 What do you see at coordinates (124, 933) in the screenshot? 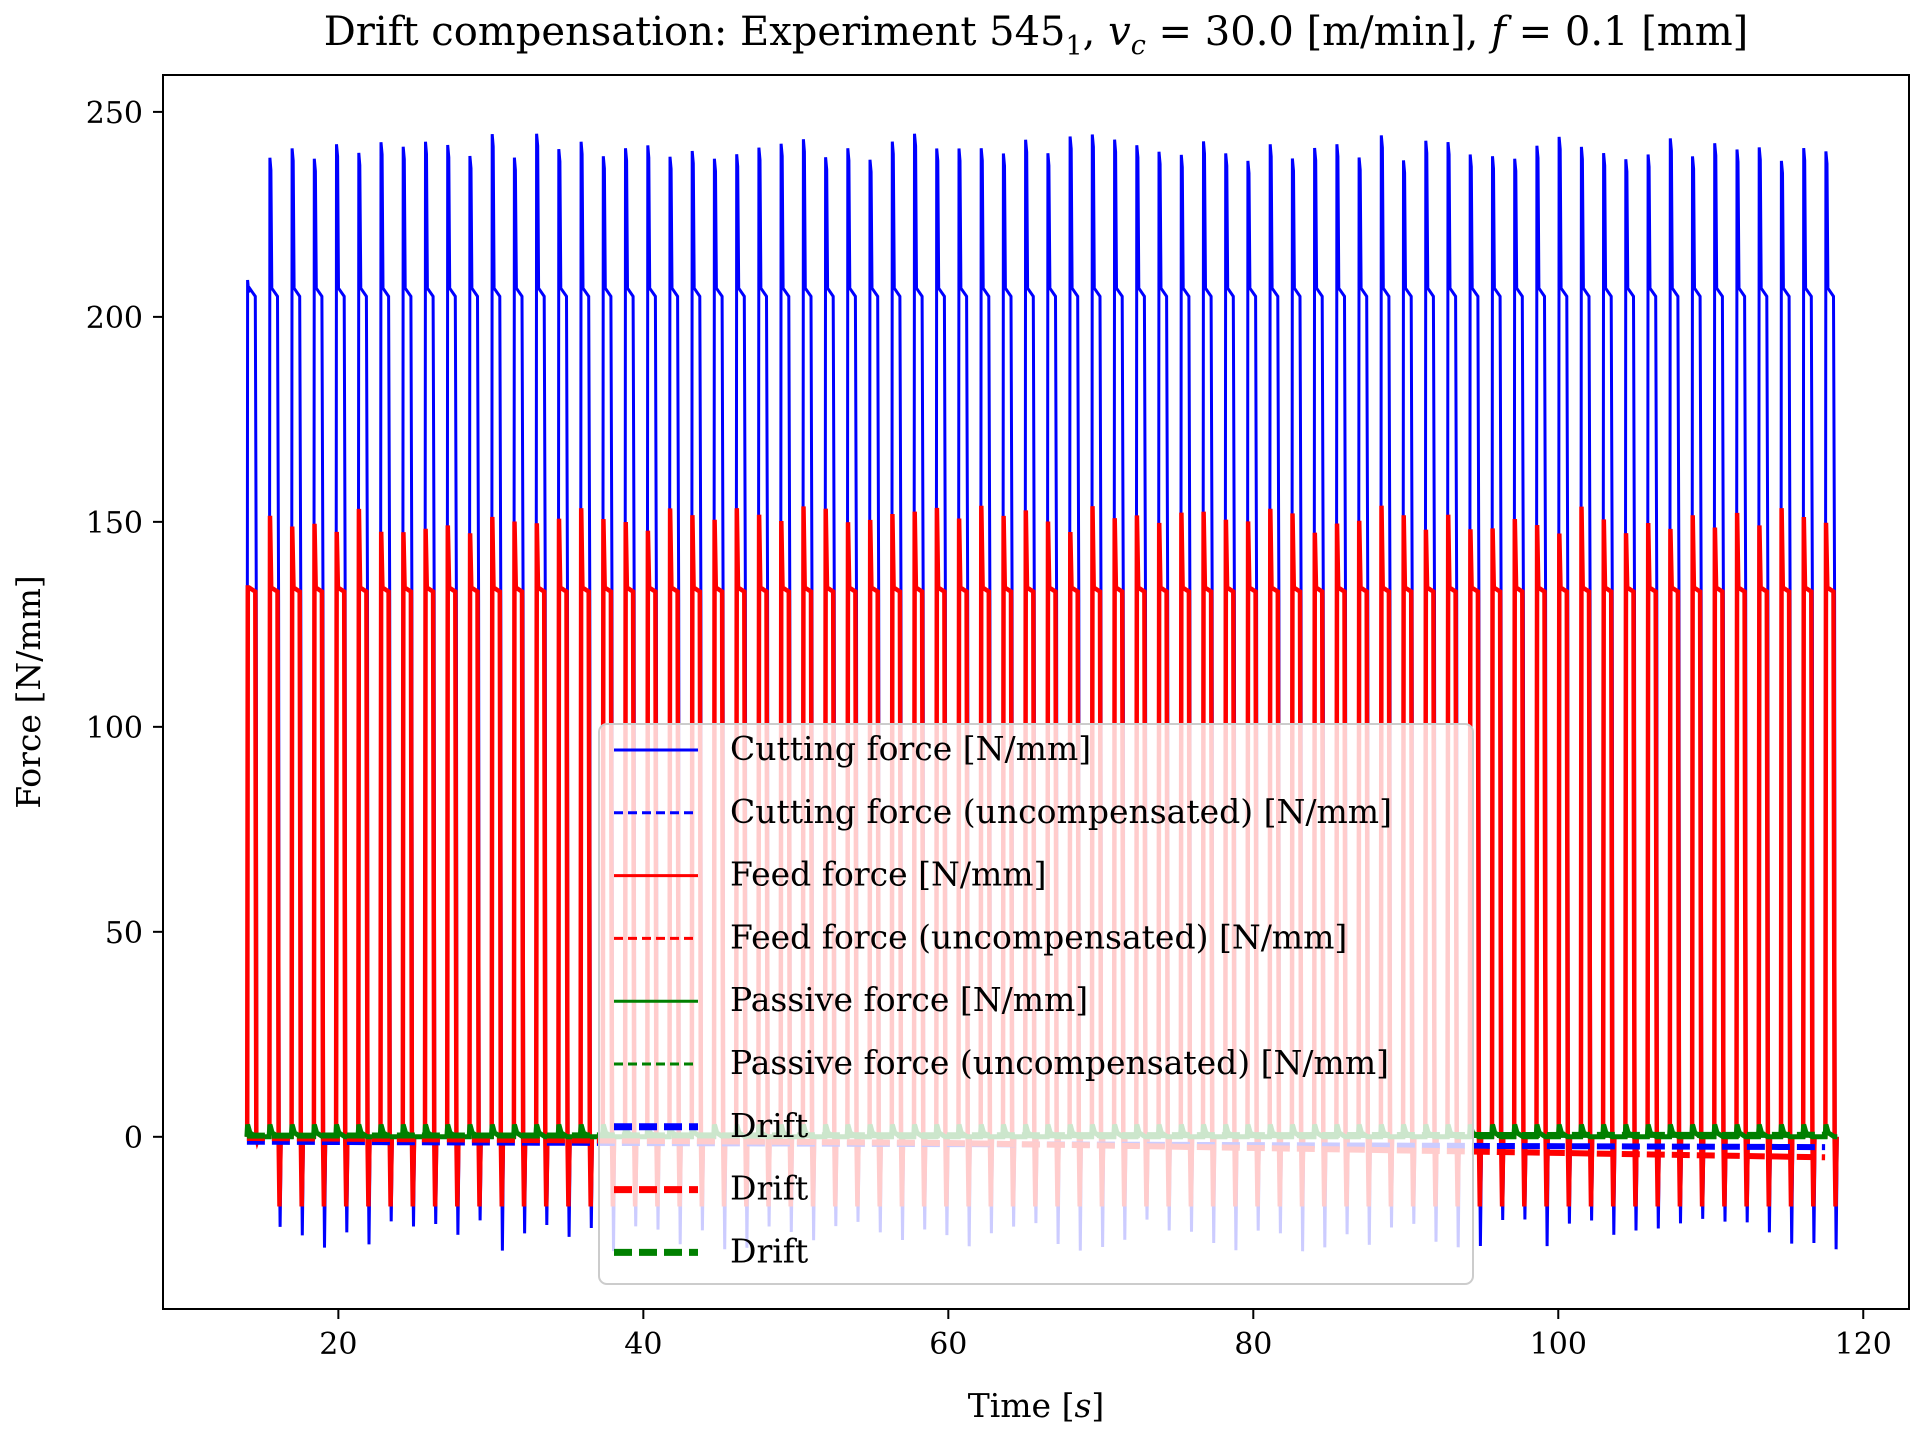
I see `y-tick-label: 50` at bounding box center [124, 933].